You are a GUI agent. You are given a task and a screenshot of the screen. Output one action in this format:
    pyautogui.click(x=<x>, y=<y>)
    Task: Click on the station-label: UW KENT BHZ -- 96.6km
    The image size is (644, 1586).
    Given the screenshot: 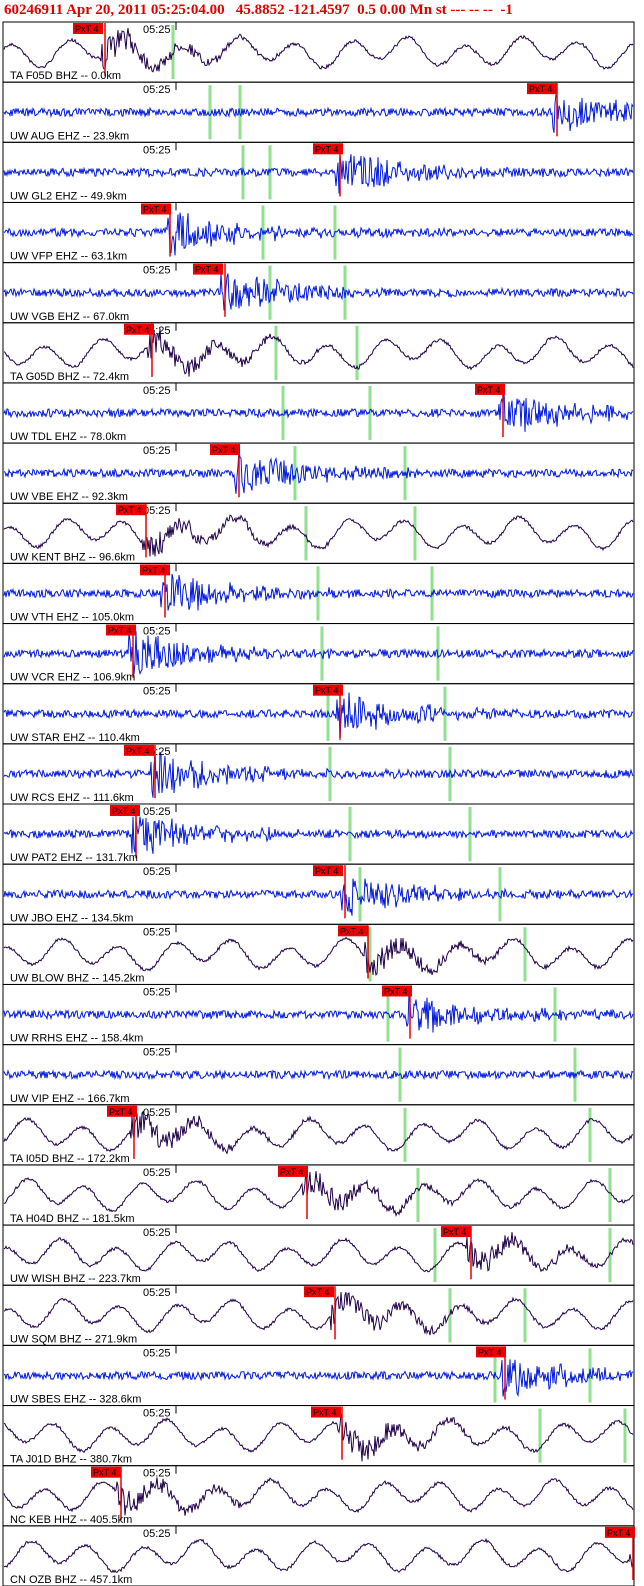 What is the action you would take?
    pyautogui.click(x=72, y=557)
    